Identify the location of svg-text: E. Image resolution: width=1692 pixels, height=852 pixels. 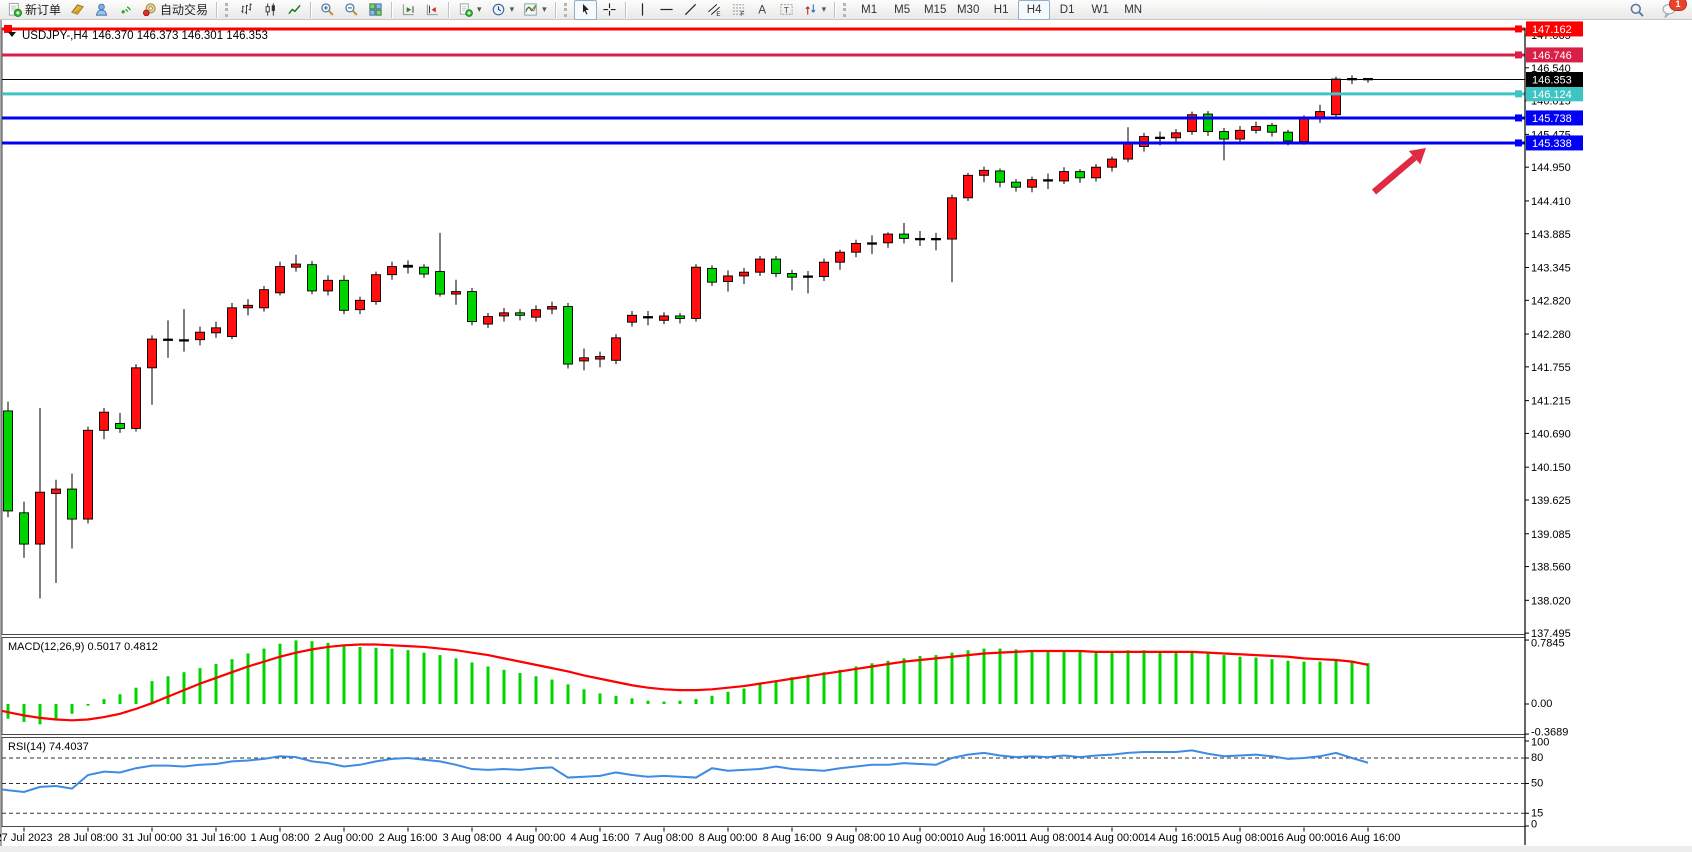
(718, 14).